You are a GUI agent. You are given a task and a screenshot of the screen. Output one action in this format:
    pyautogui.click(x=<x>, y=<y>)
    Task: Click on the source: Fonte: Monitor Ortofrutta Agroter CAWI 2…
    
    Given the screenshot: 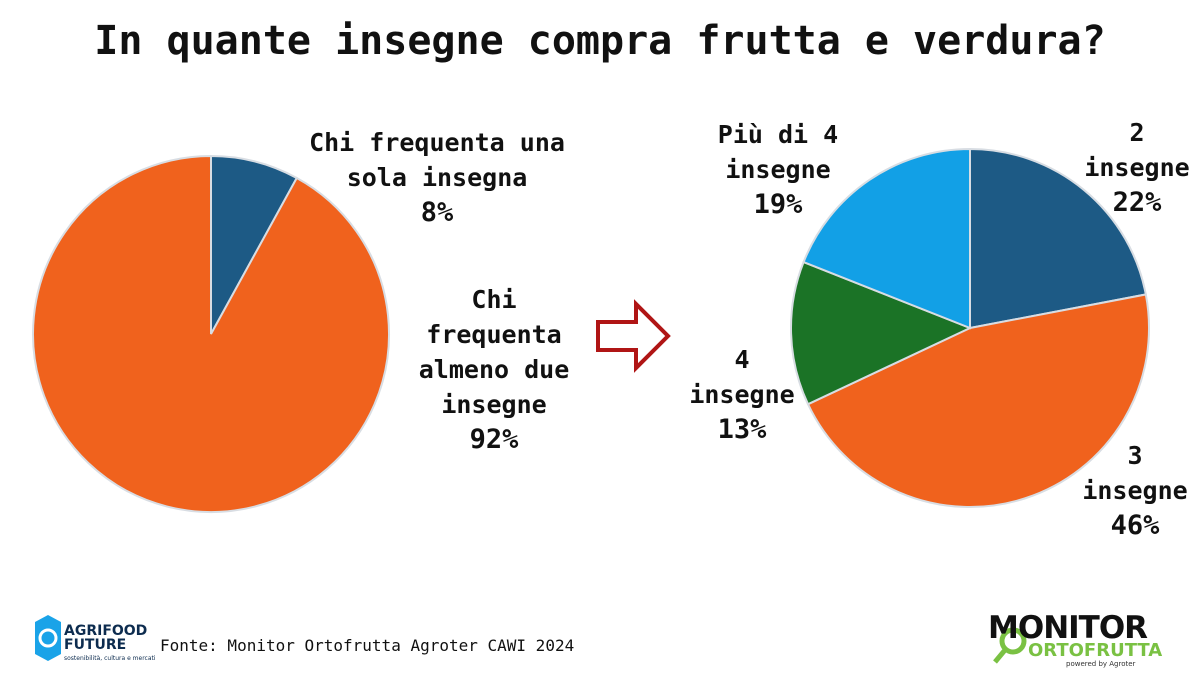 What is the action you would take?
    pyautogui.click(x=367, y=645)
    